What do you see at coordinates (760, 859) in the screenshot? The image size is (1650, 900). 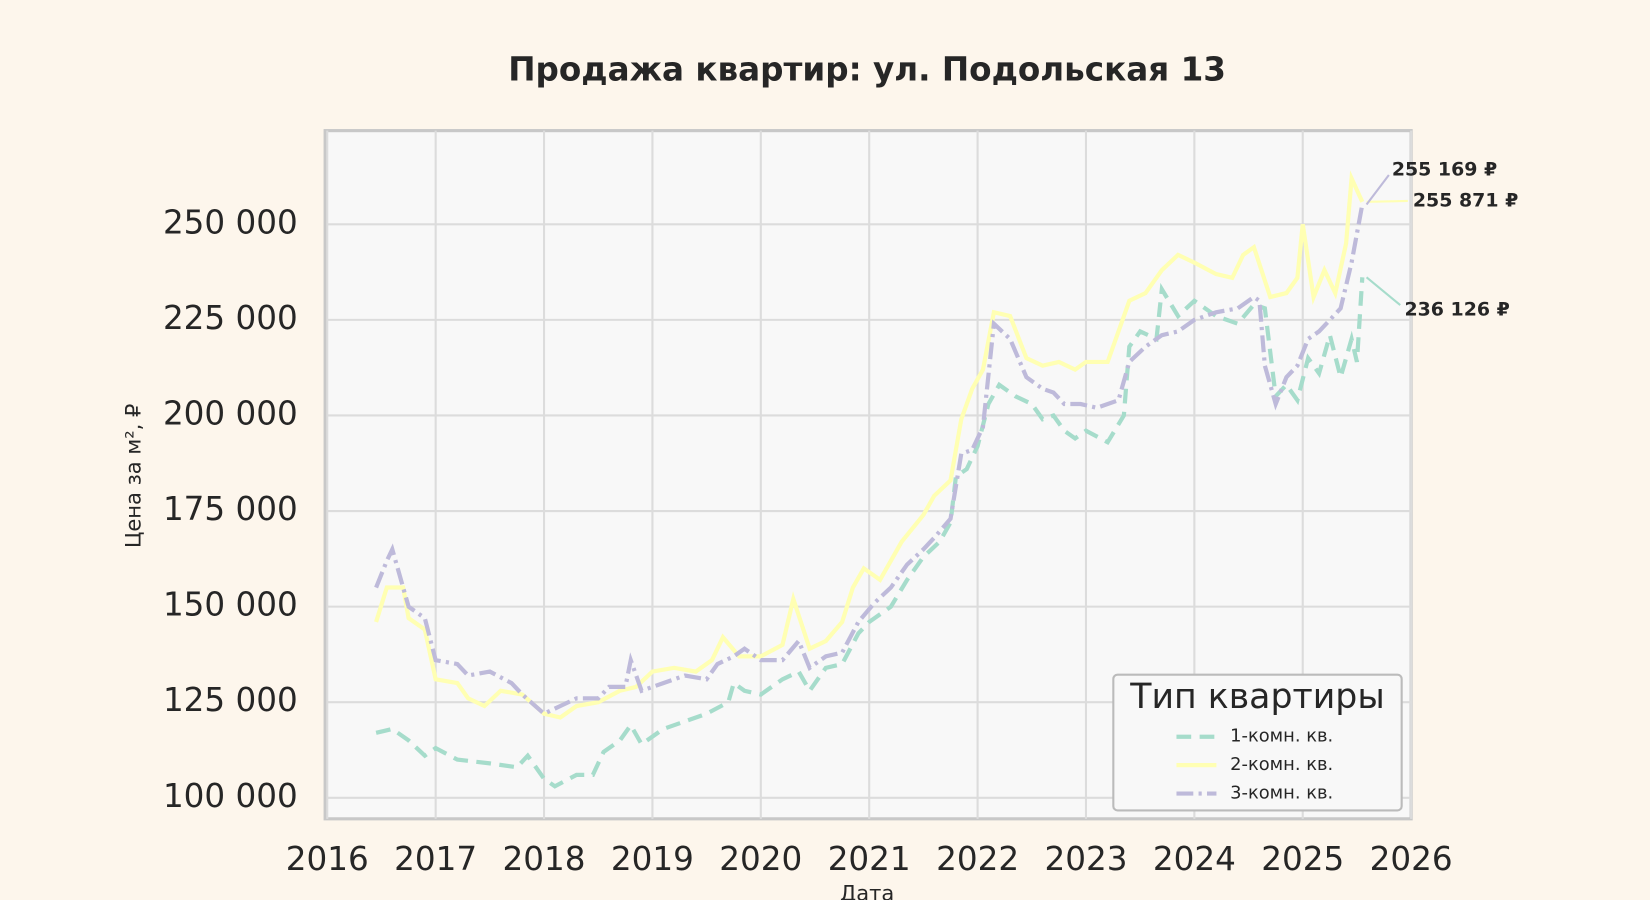 I see `x-tick-label: 2020` at bounding box center [760, 859].